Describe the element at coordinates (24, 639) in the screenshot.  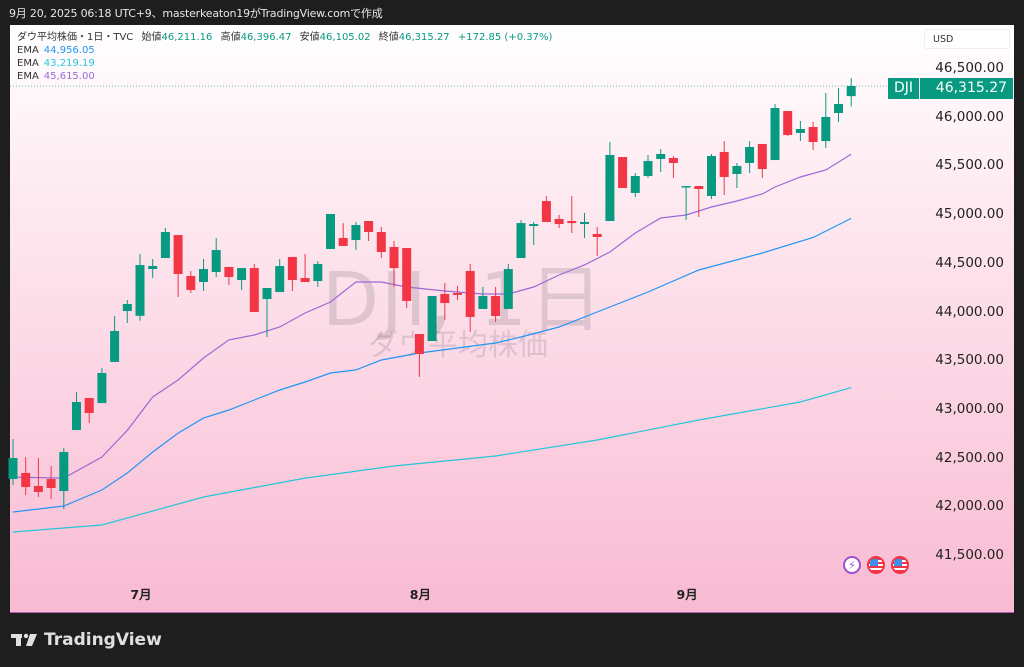
I see `tradingview-logo-icon` at that location.